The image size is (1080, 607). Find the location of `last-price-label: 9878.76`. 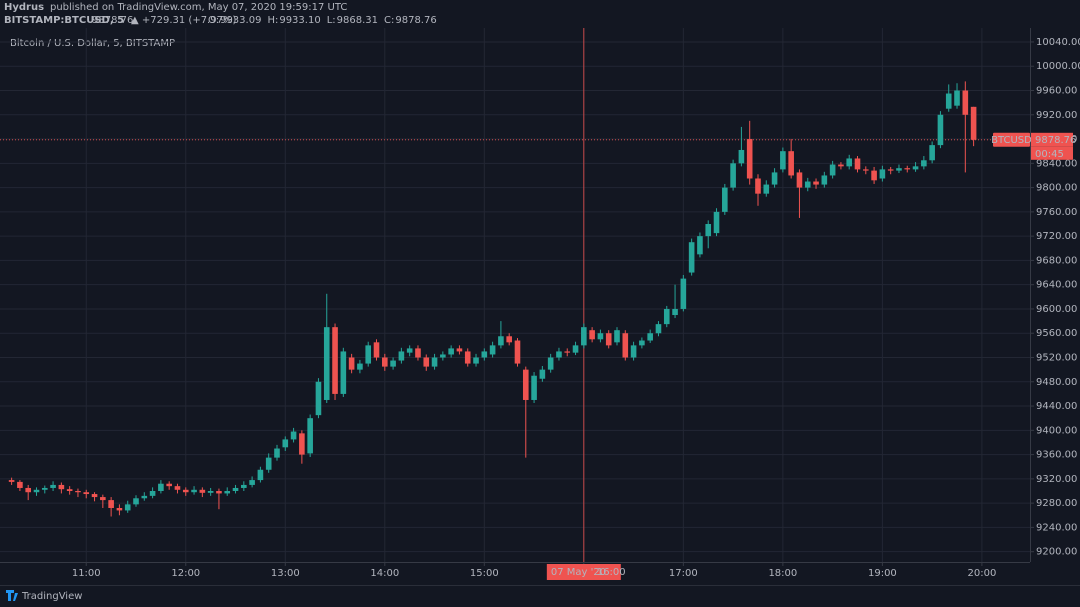

last-price-label: 9878.76 is located at coordinates (1055, 140).